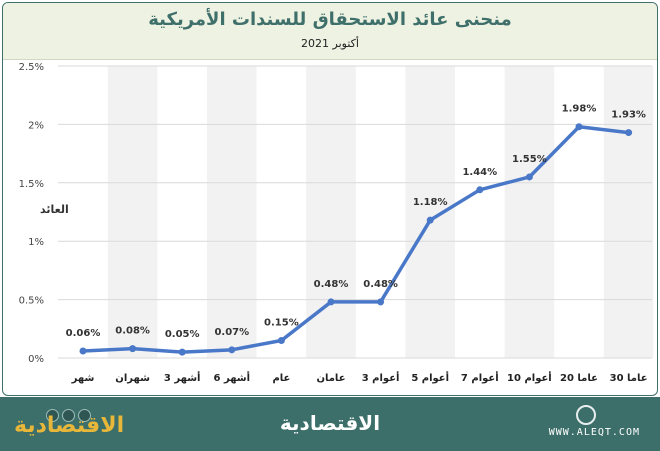 Image resolution: width=660 pixels, height=451 pixels. Describe the element at coordinates (629, 378) in the screenshot. I see `x-tick-label: 30 عاما` at that location.